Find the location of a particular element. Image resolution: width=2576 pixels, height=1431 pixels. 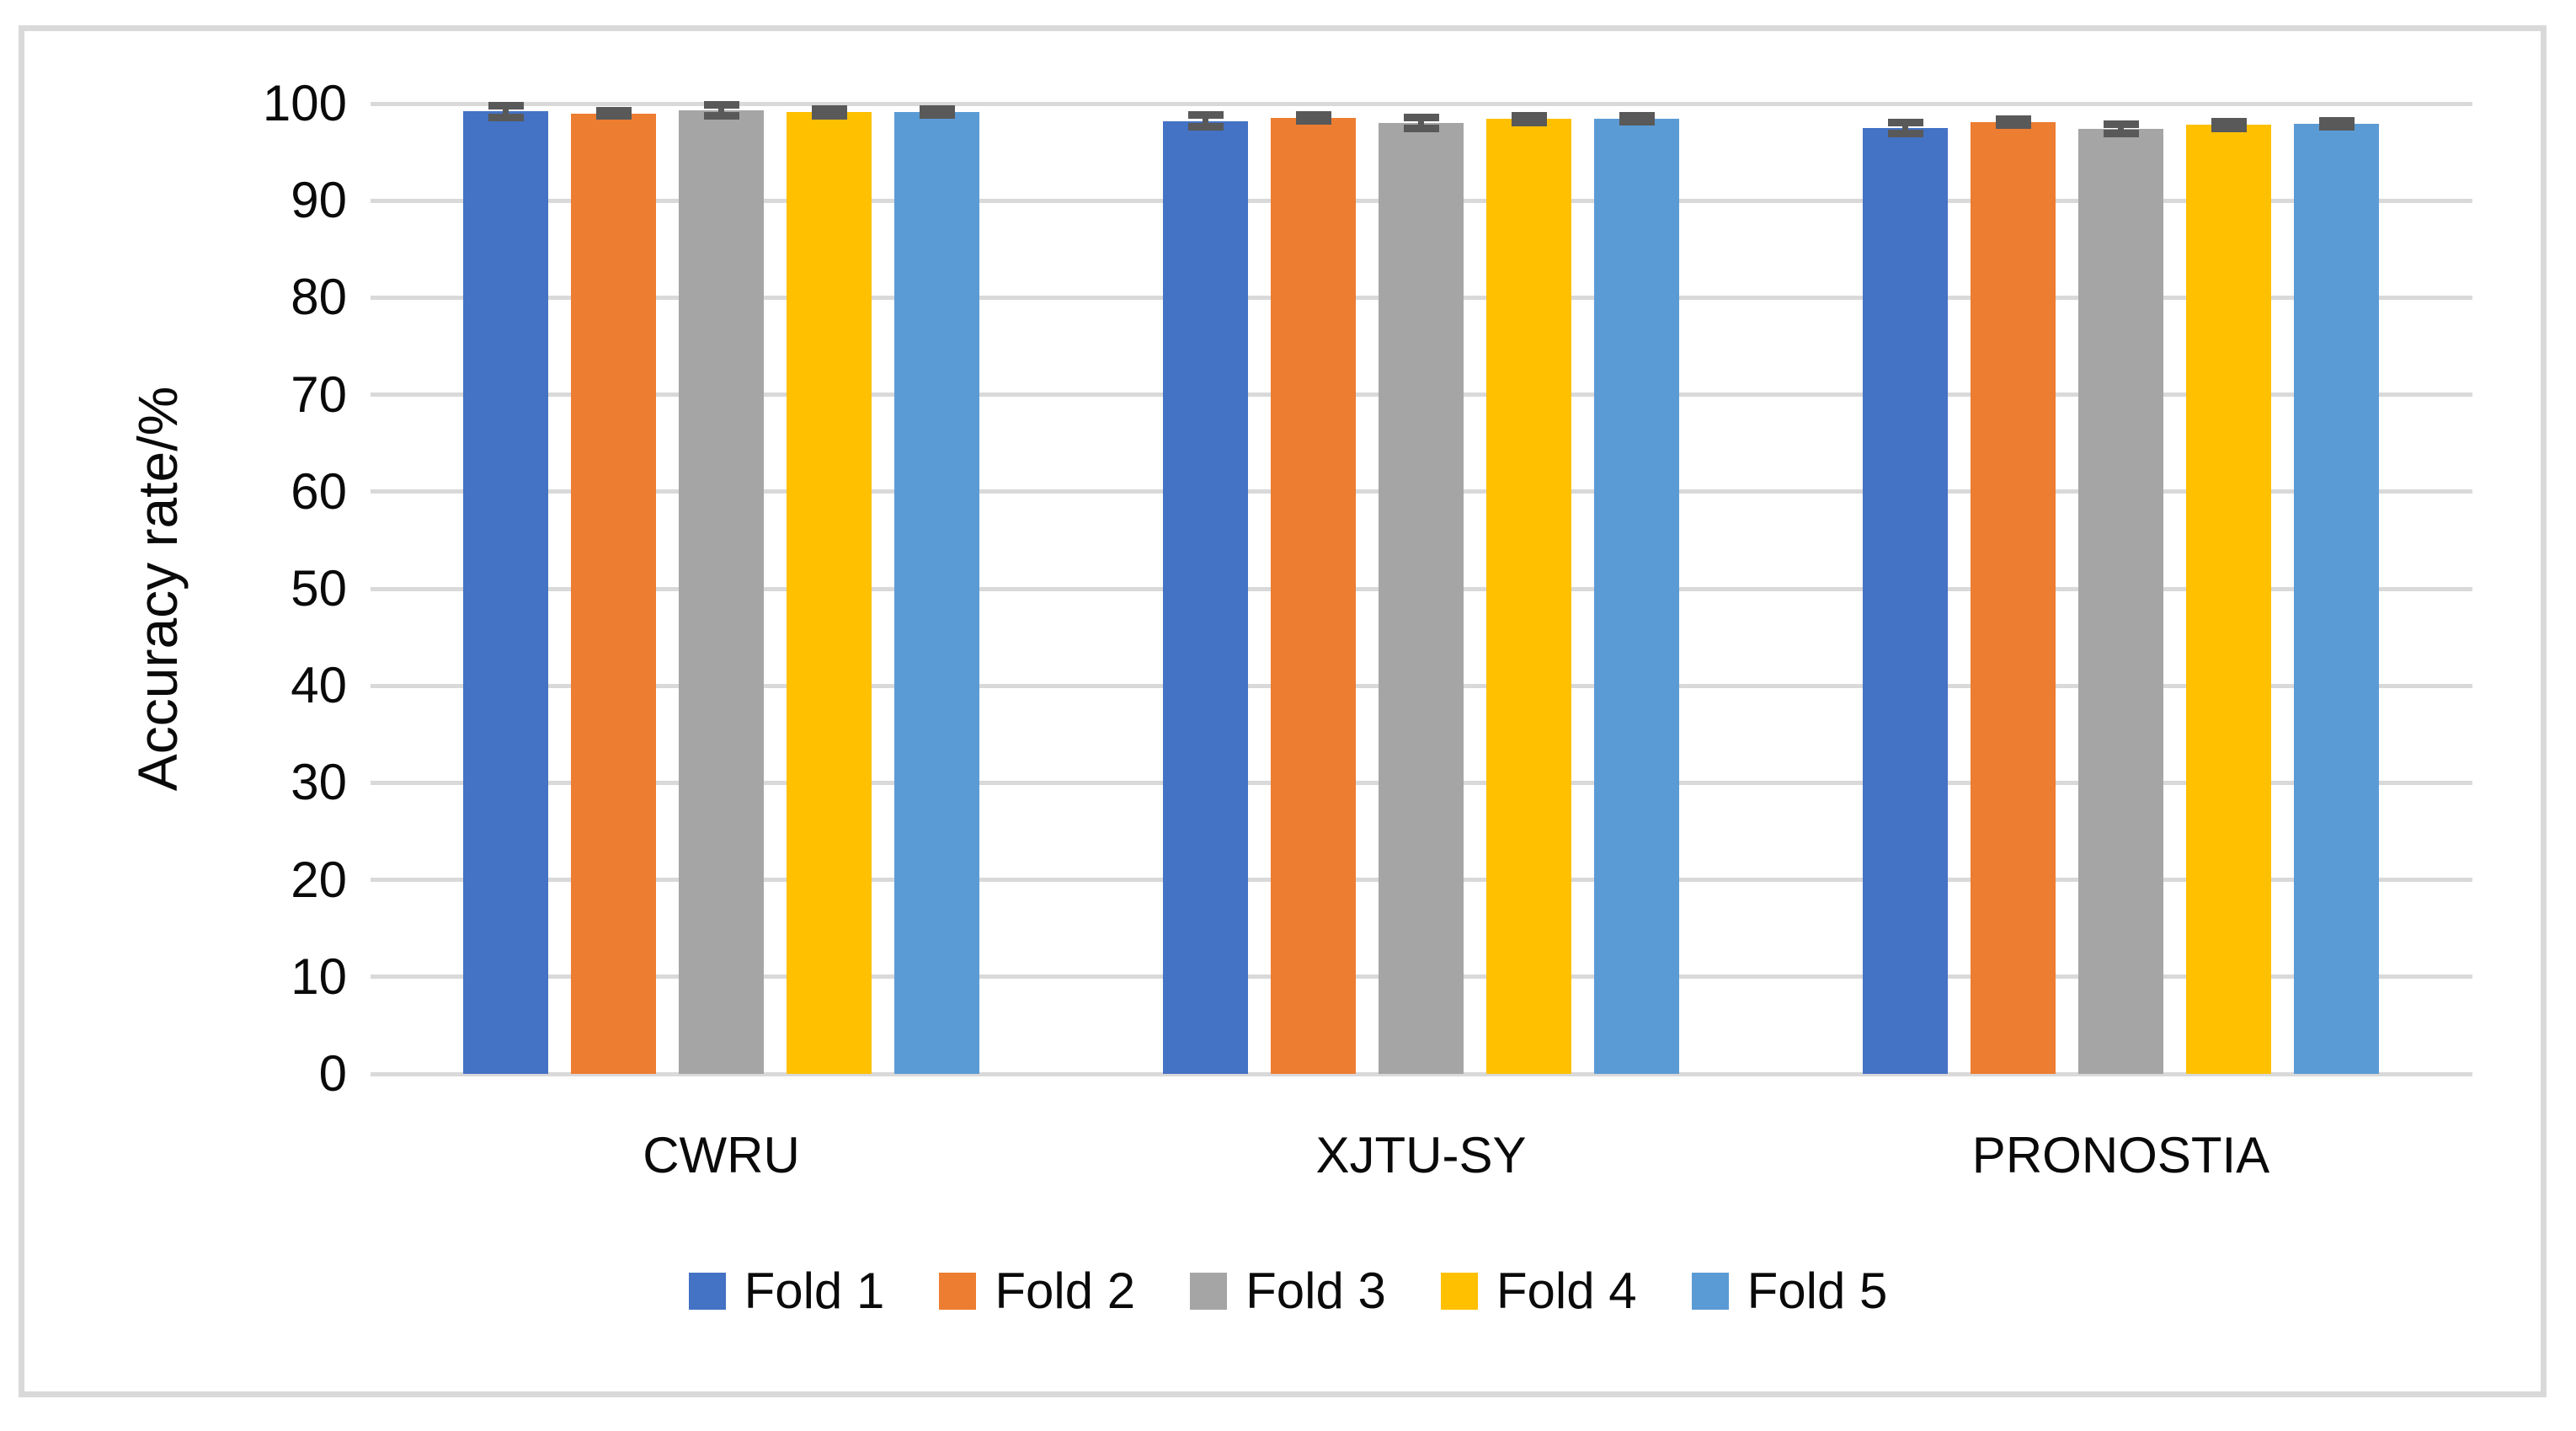

y-tick-label-20: 20 is located at coordinates (319, 880).